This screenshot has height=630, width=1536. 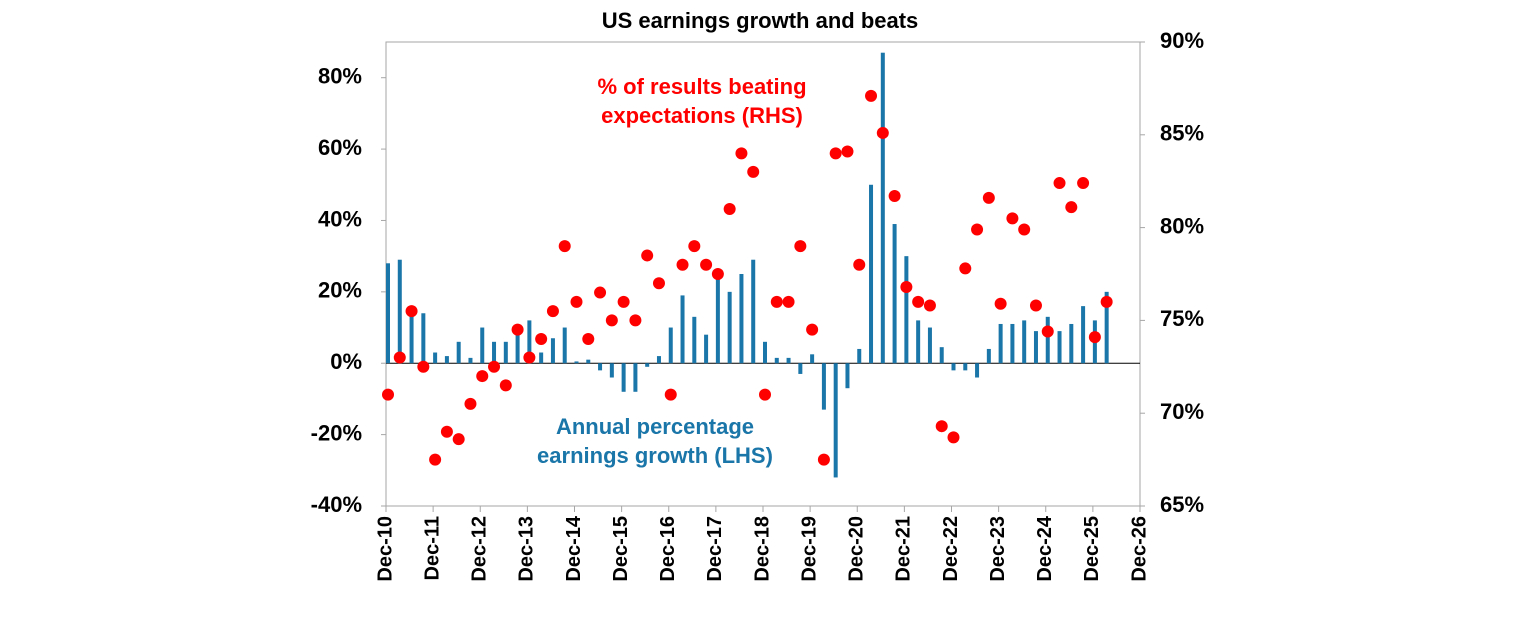 What do you see at coordinates (574, 548) in the screenshot?
I see `x-tick-label: Dec-14` at bounding box center [574, 548].